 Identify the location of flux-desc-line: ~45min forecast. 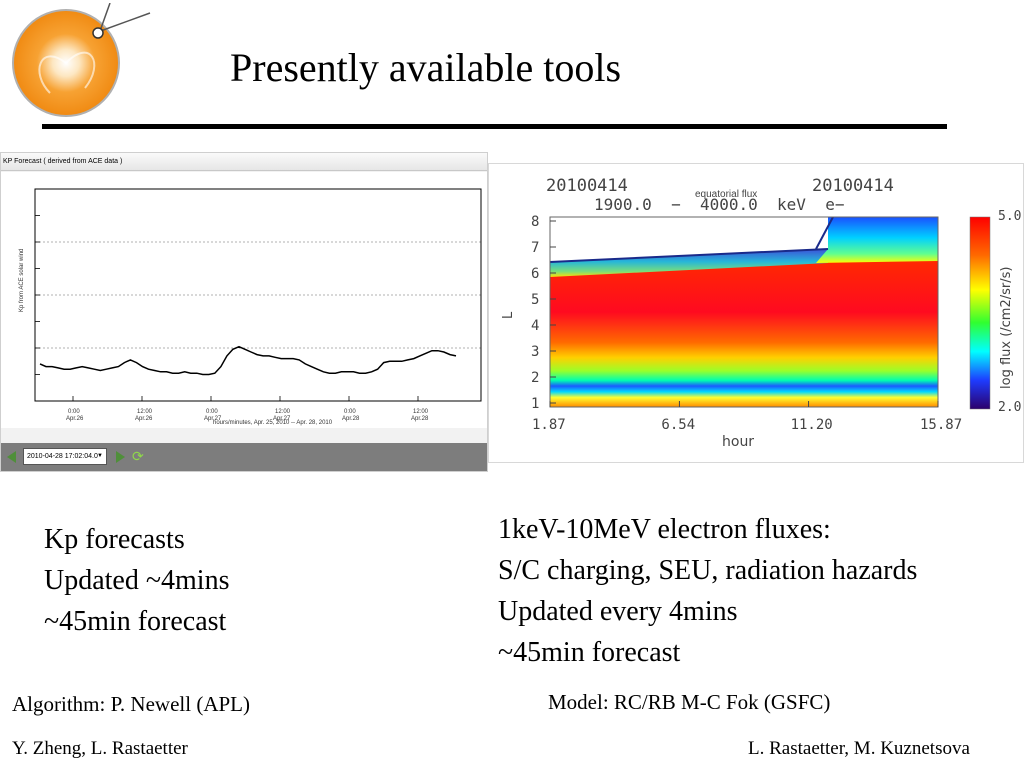
(589, 652).